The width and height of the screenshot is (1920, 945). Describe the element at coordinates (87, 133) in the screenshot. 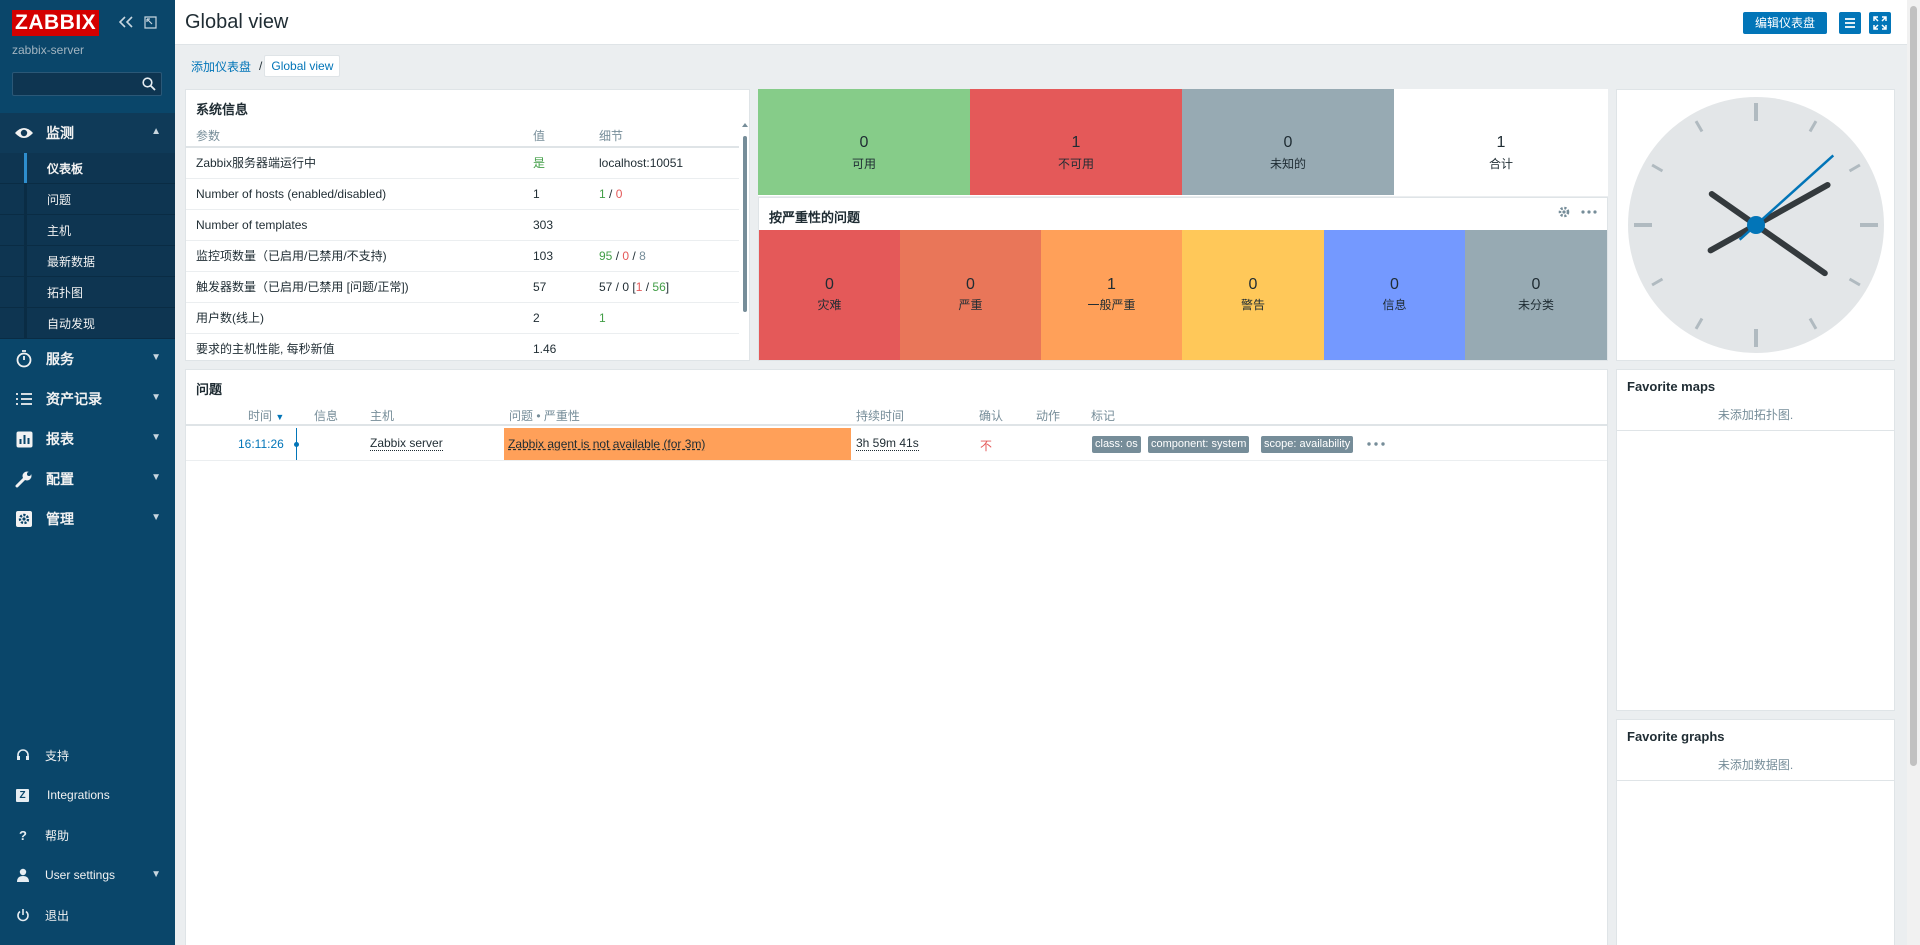

I see `menu-item-monitoring: 监测 ▲` at that location.